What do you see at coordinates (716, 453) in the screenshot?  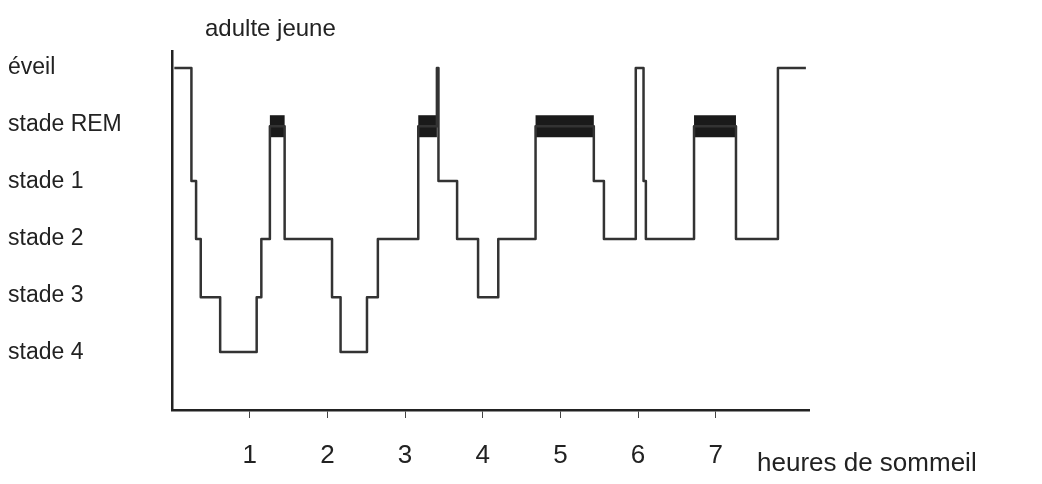 I see `x-tick-label: 7` at bounding box center [716, 453].